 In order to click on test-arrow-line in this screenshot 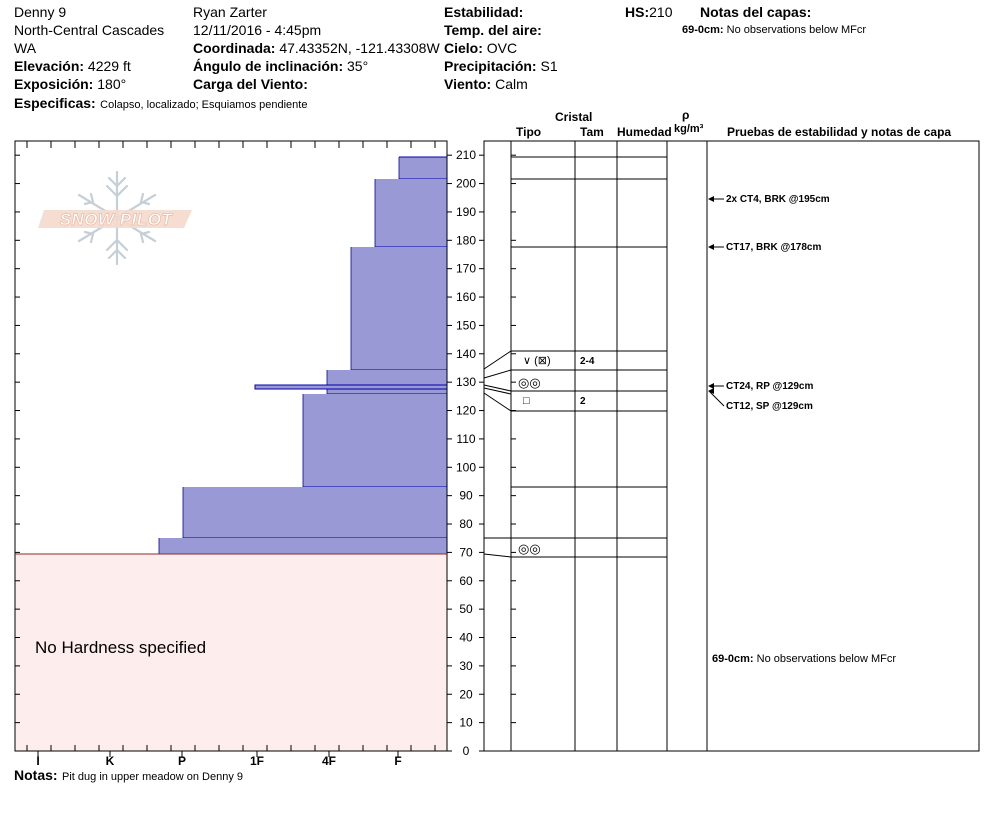, I will do `click(716, 398)`.